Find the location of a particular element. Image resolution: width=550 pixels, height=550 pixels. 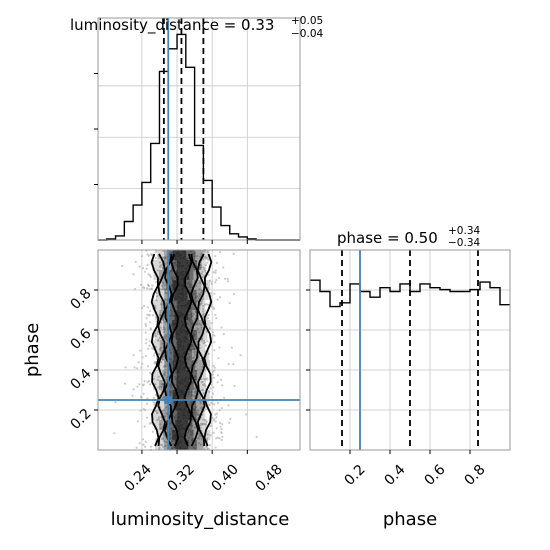

truth-markers-2d is located at coordinates (199, 350).